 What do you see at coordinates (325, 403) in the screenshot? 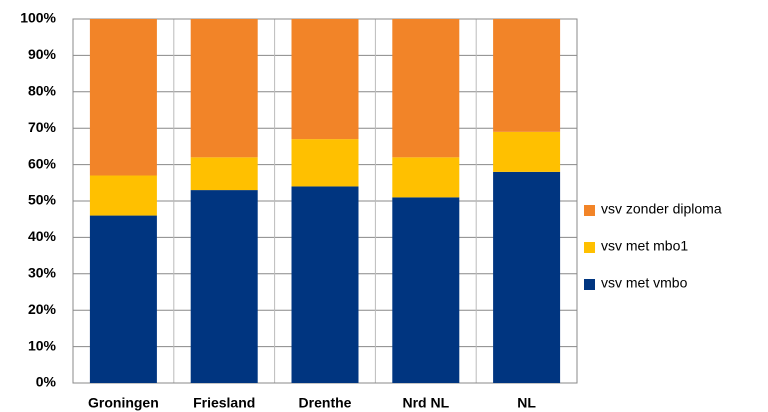
I see `x-tick-label: Drenthe` at bounding box center [325, 403].